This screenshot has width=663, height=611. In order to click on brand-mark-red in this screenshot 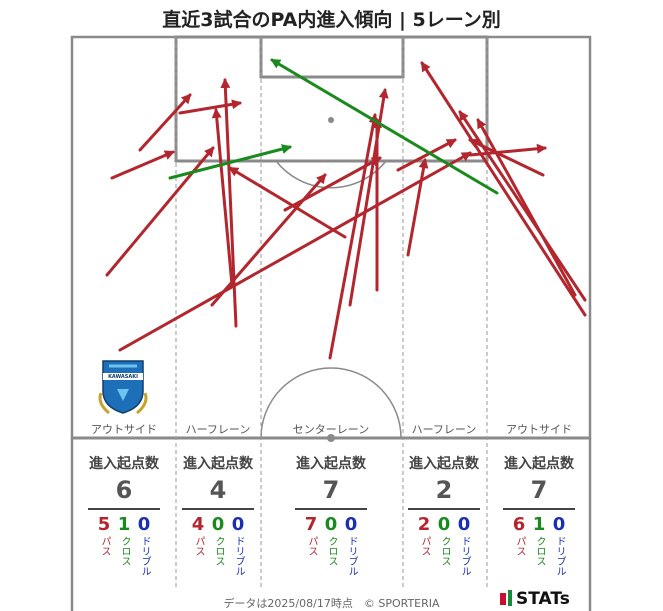, I will do `click(503, 599)`.